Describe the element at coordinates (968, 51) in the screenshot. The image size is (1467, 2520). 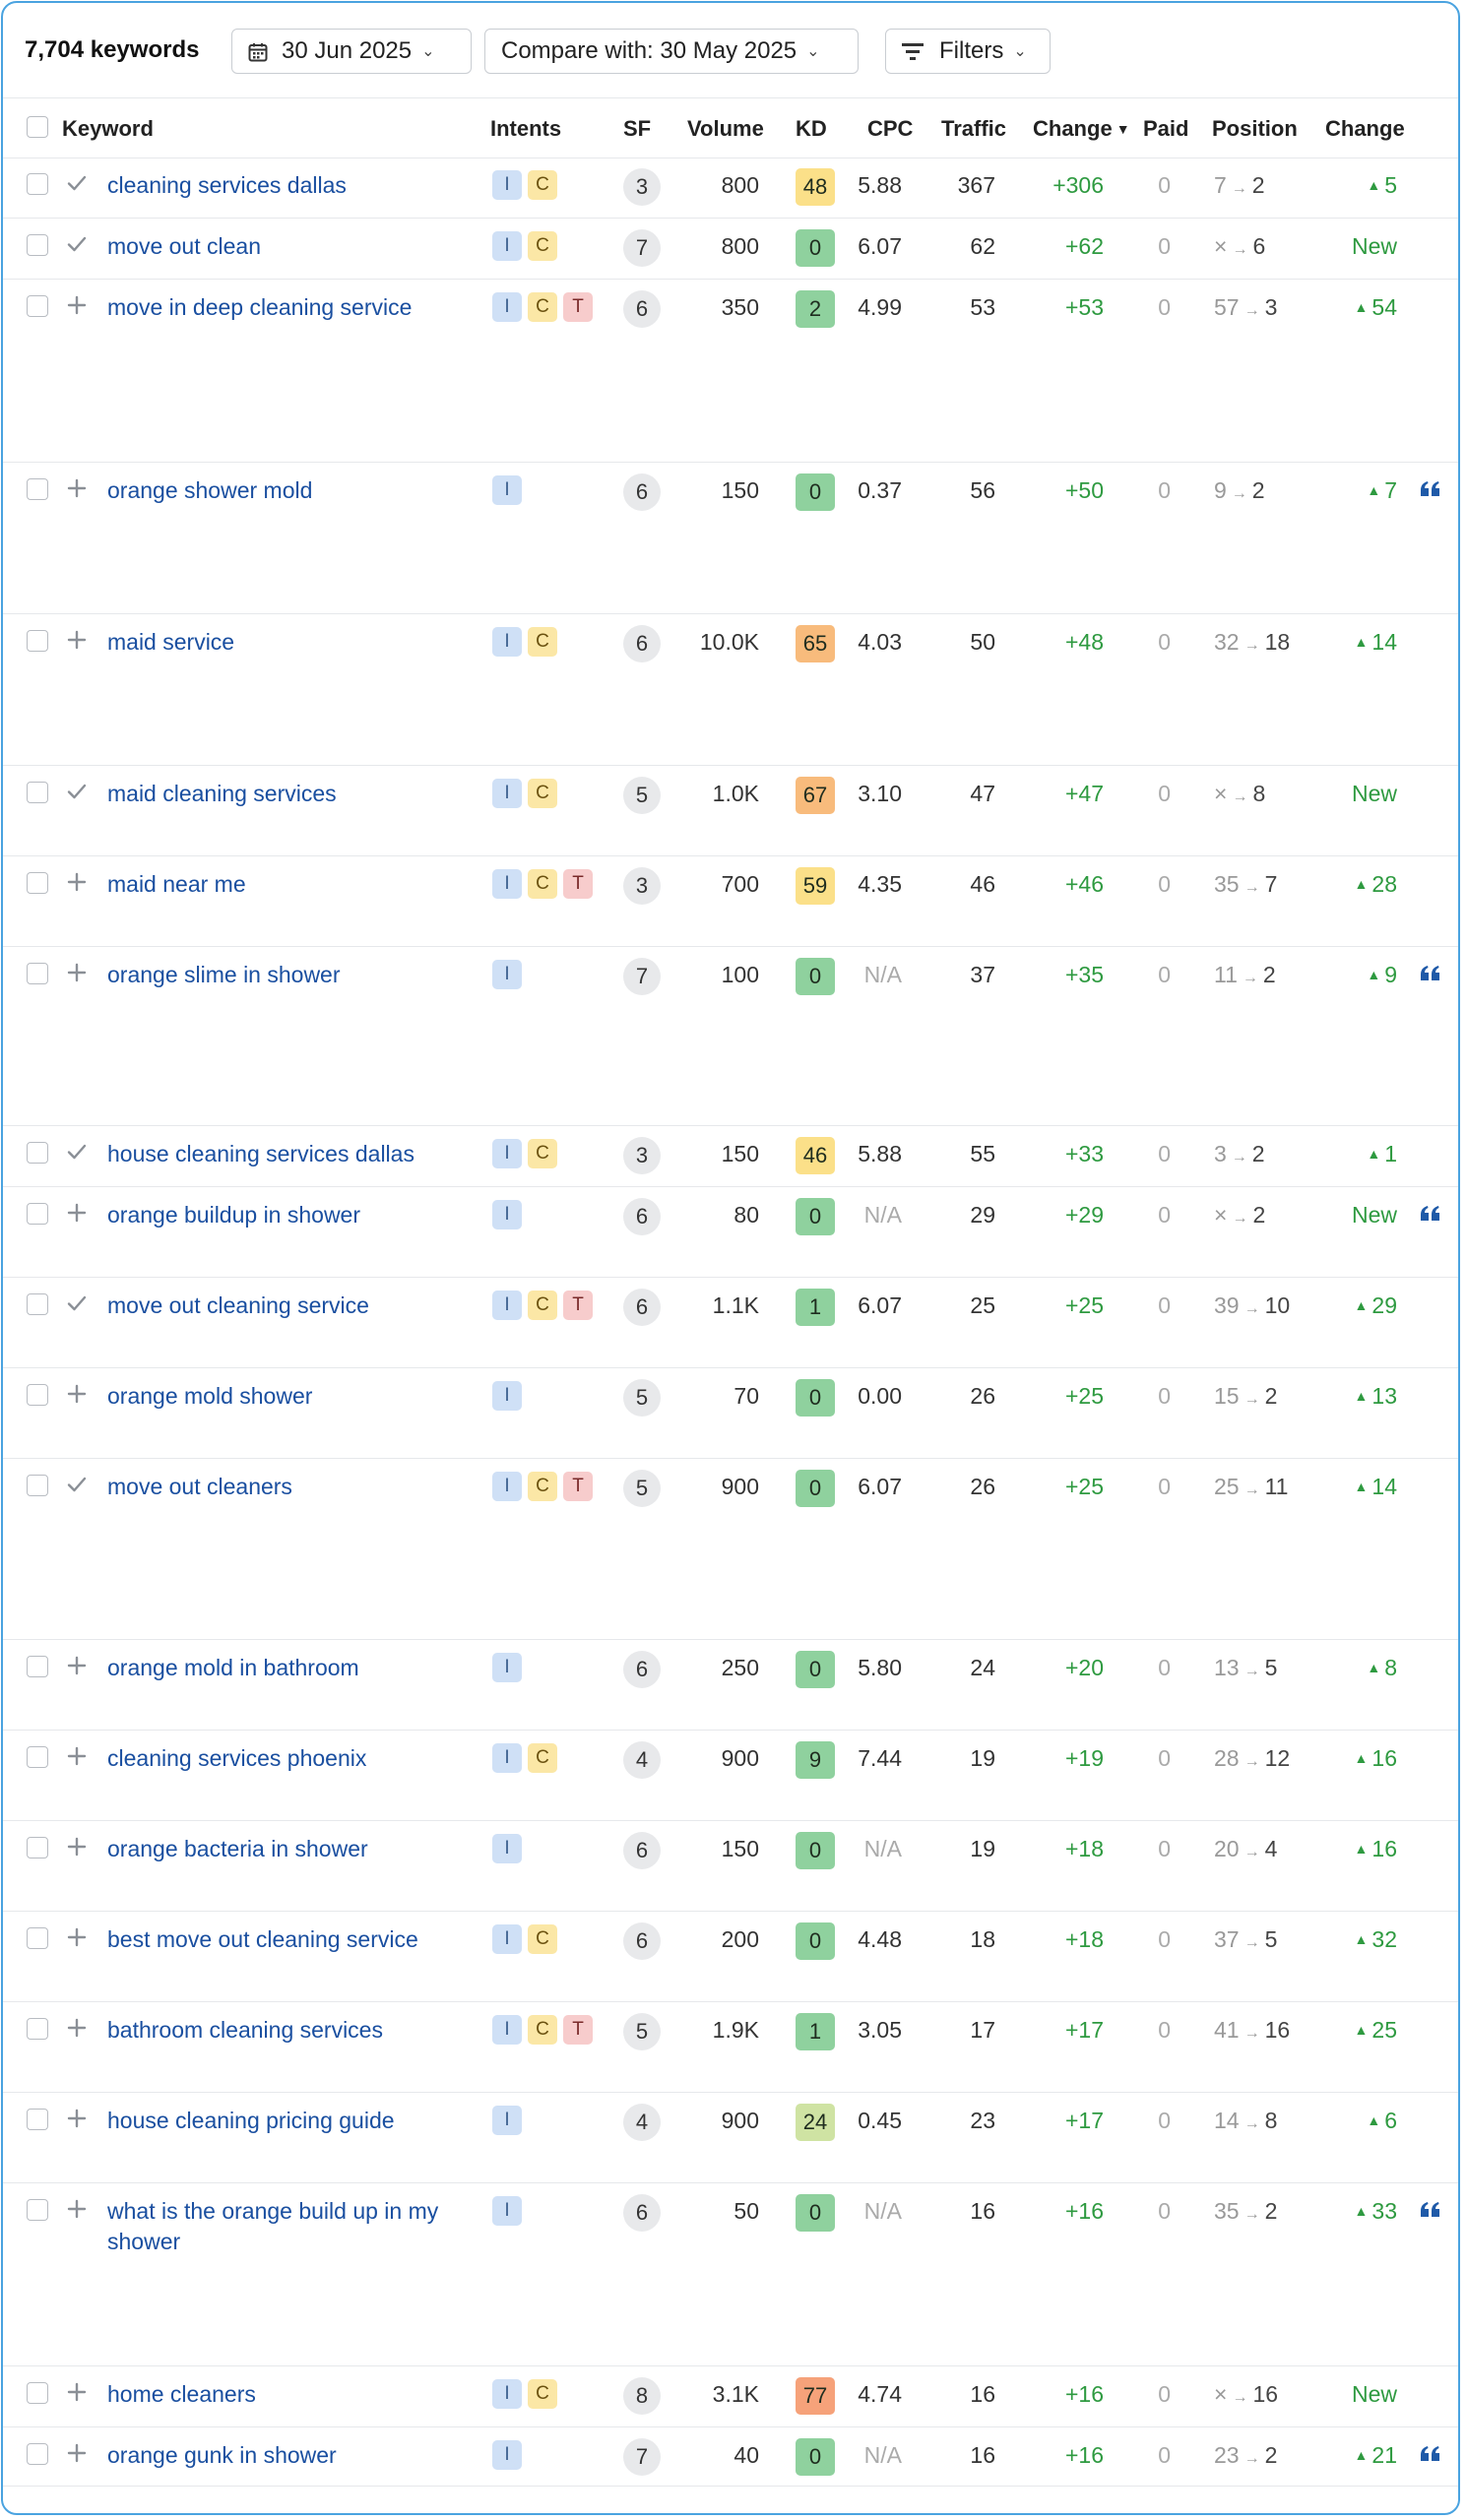
I see `filters-button: Filters ⌄` at that location.